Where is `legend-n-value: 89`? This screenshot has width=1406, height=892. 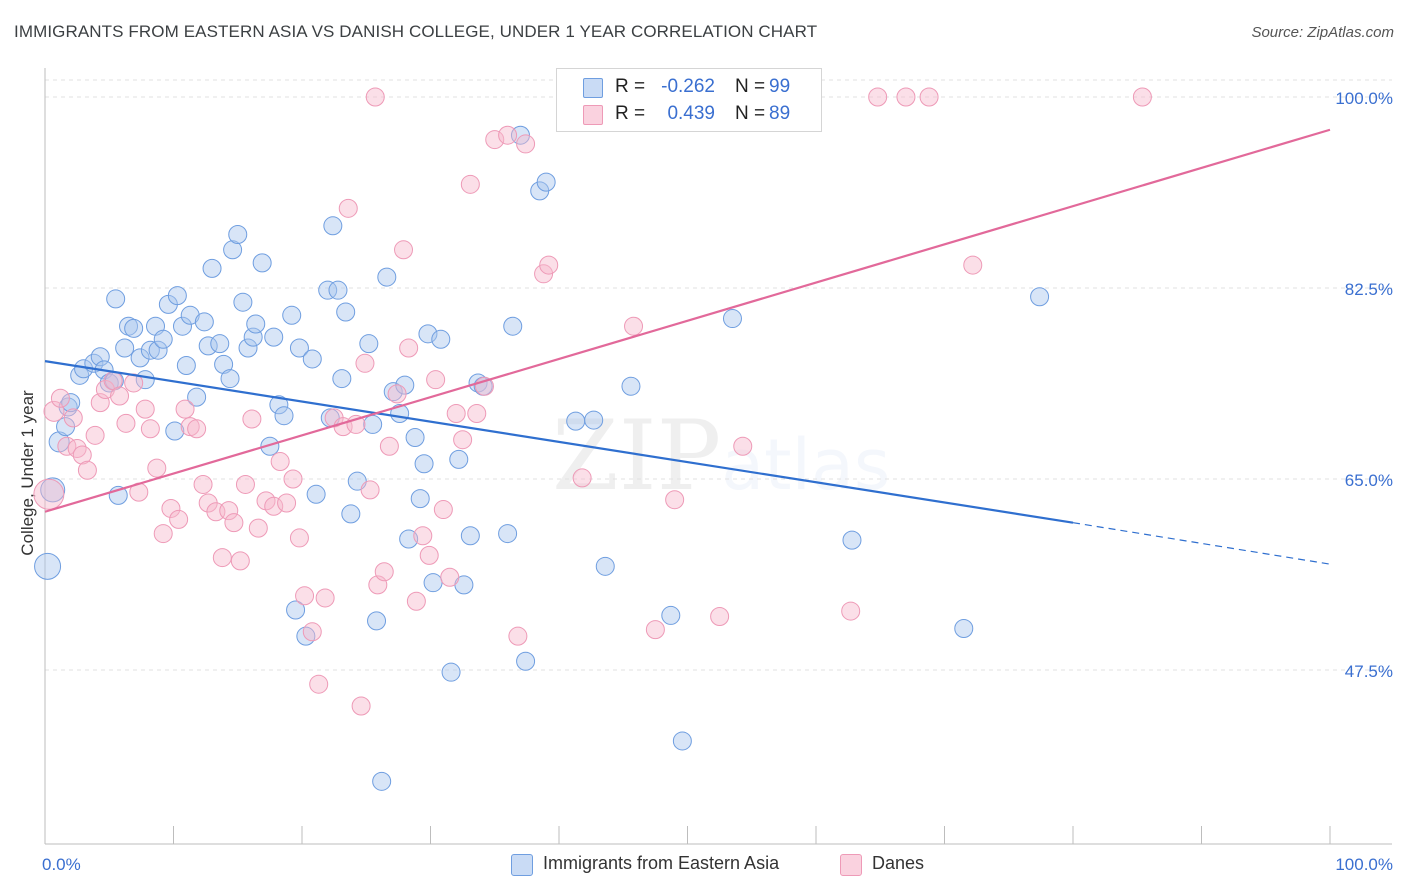
legend-n-value: 89 is located at coordinates (780, 113).